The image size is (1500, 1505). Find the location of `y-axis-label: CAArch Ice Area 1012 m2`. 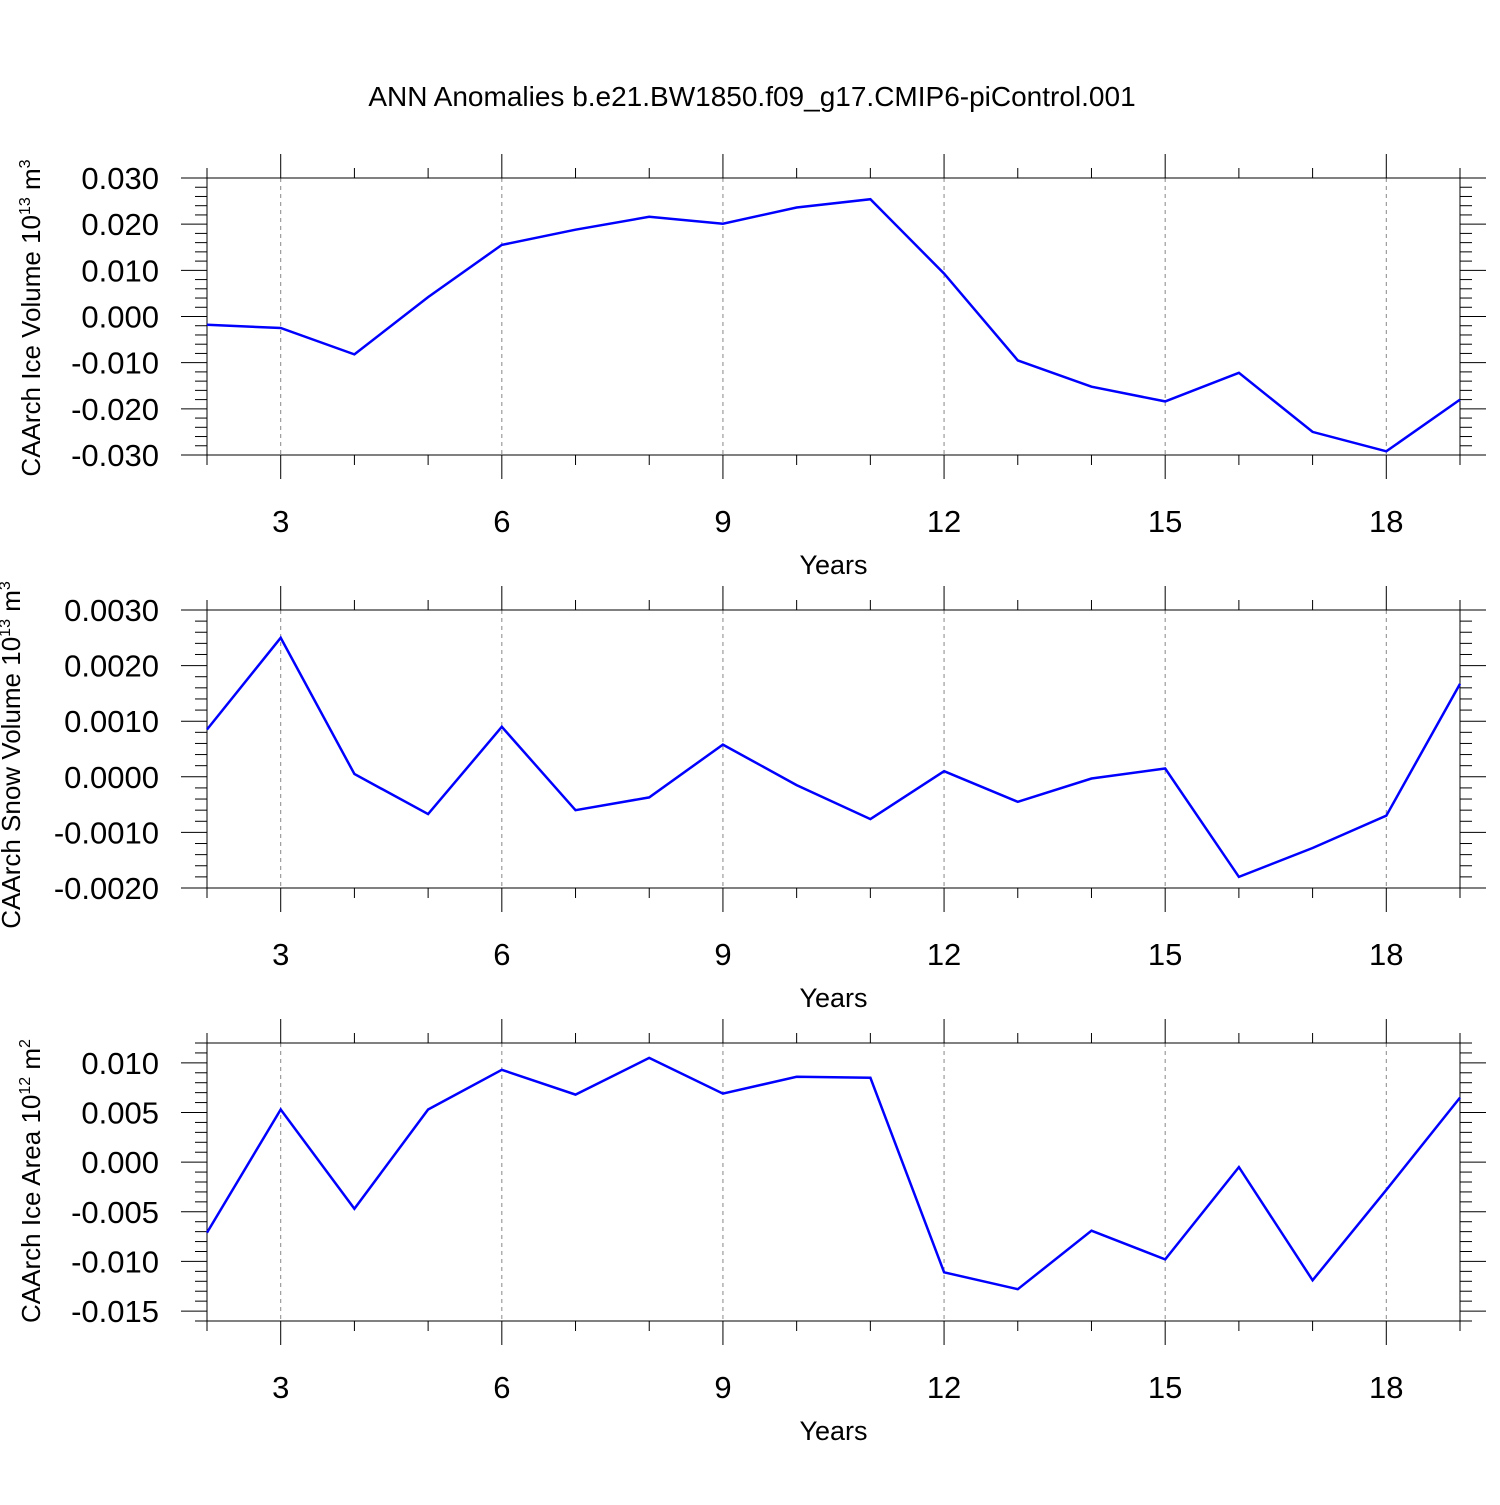

y-axis-label: CAArch Ice Area 1012 m2 is located at coordinates (31, 1181).